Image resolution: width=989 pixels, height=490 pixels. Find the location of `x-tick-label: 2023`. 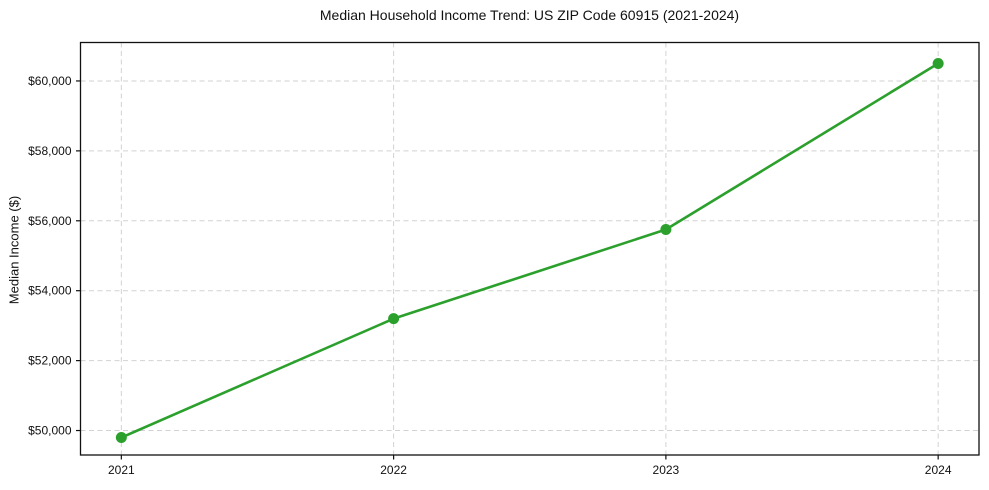

x-tick-label: 2023 is located at coordinates (666, 470).